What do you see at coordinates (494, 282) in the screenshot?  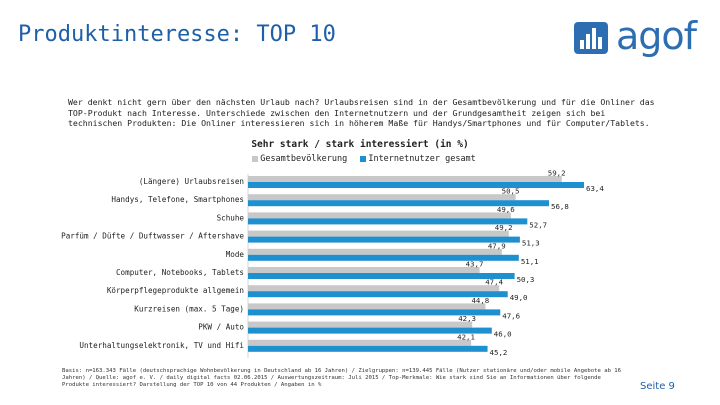 I see `data-label: 47,4` at bounding box center [494, 282].